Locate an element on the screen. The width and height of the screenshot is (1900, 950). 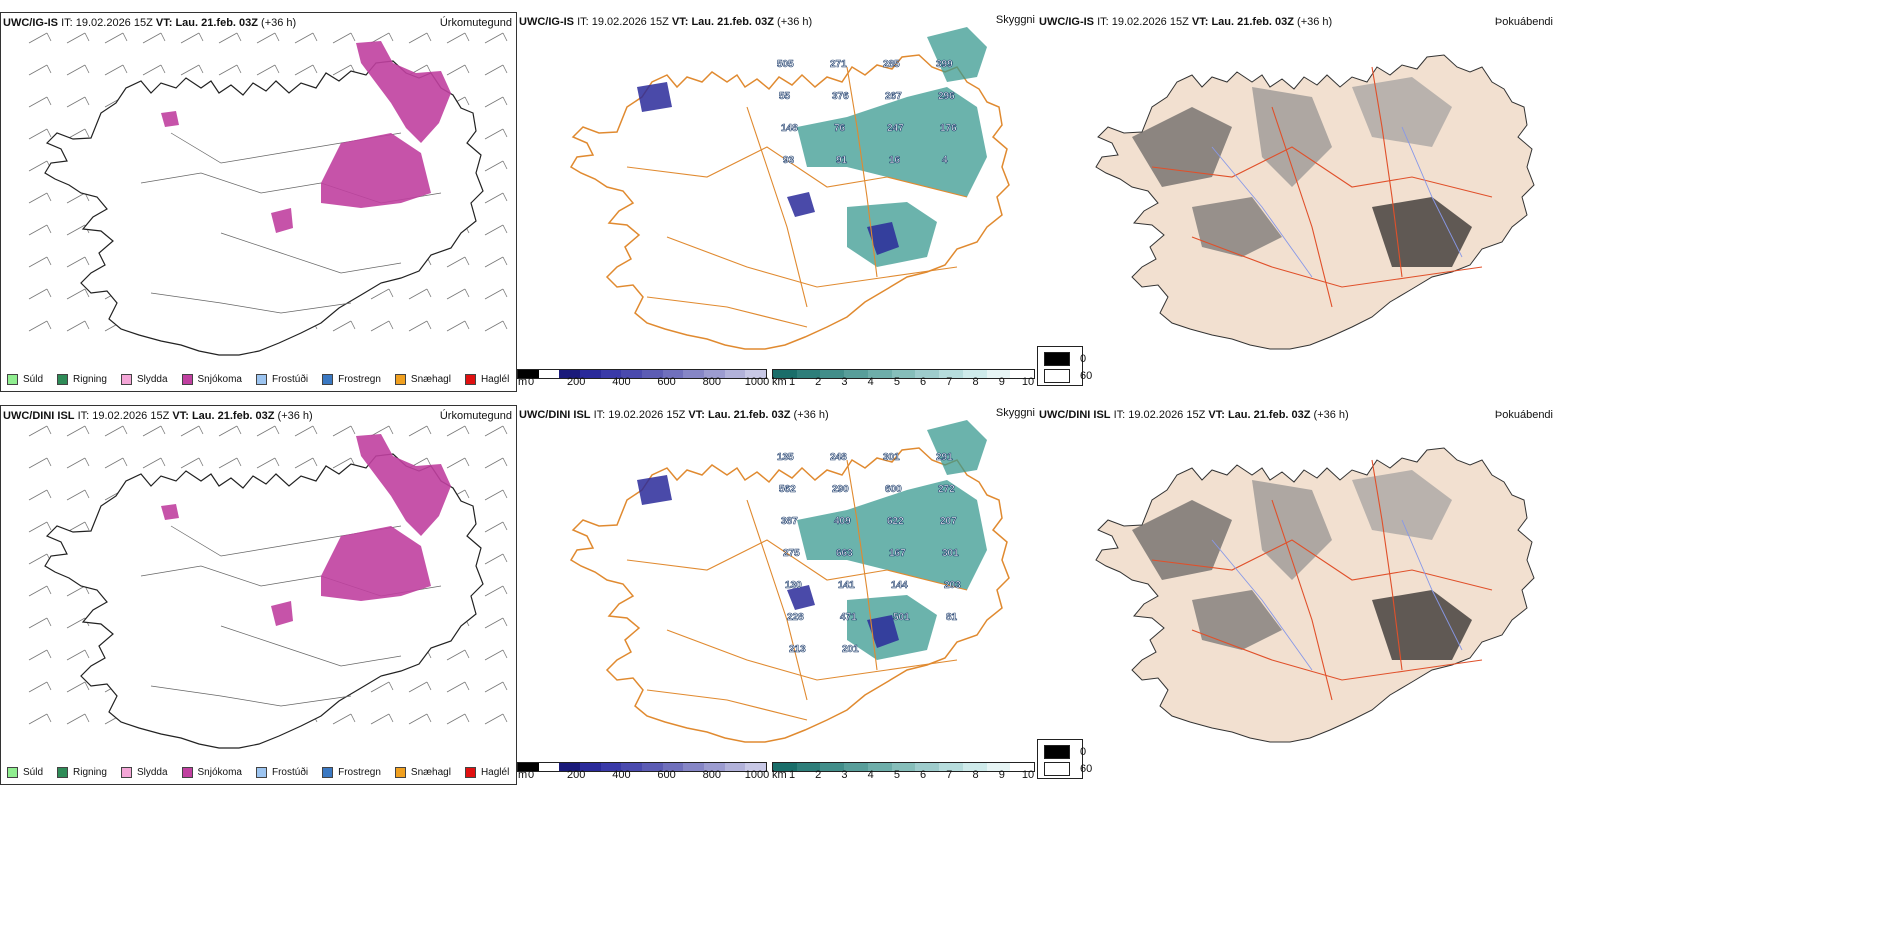
legend-item: Snæhagl is located at coordinates (422, 379).